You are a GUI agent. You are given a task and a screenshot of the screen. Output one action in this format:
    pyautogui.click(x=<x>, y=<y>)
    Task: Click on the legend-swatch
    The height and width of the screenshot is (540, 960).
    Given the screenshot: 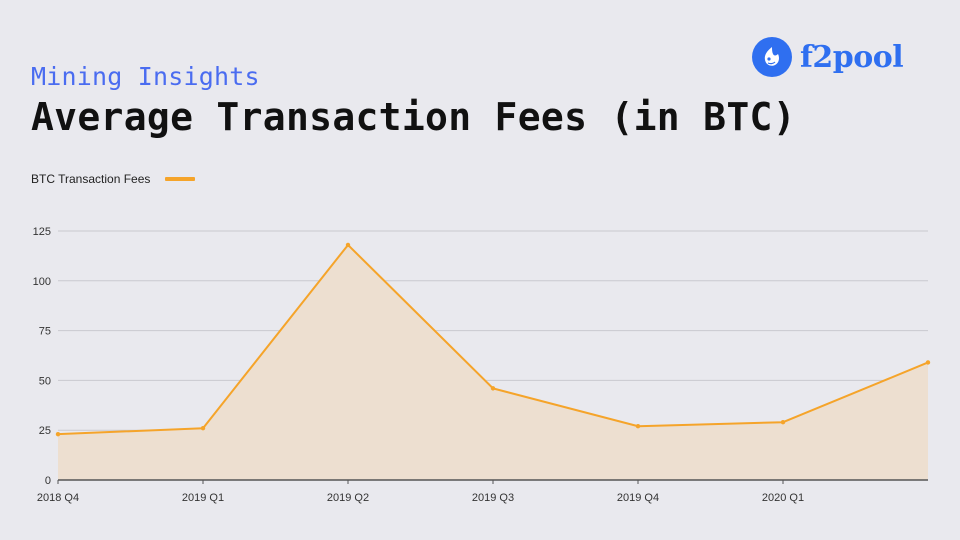 What is the action you would take?
    pyautogui.click(x=180, y=179)
    